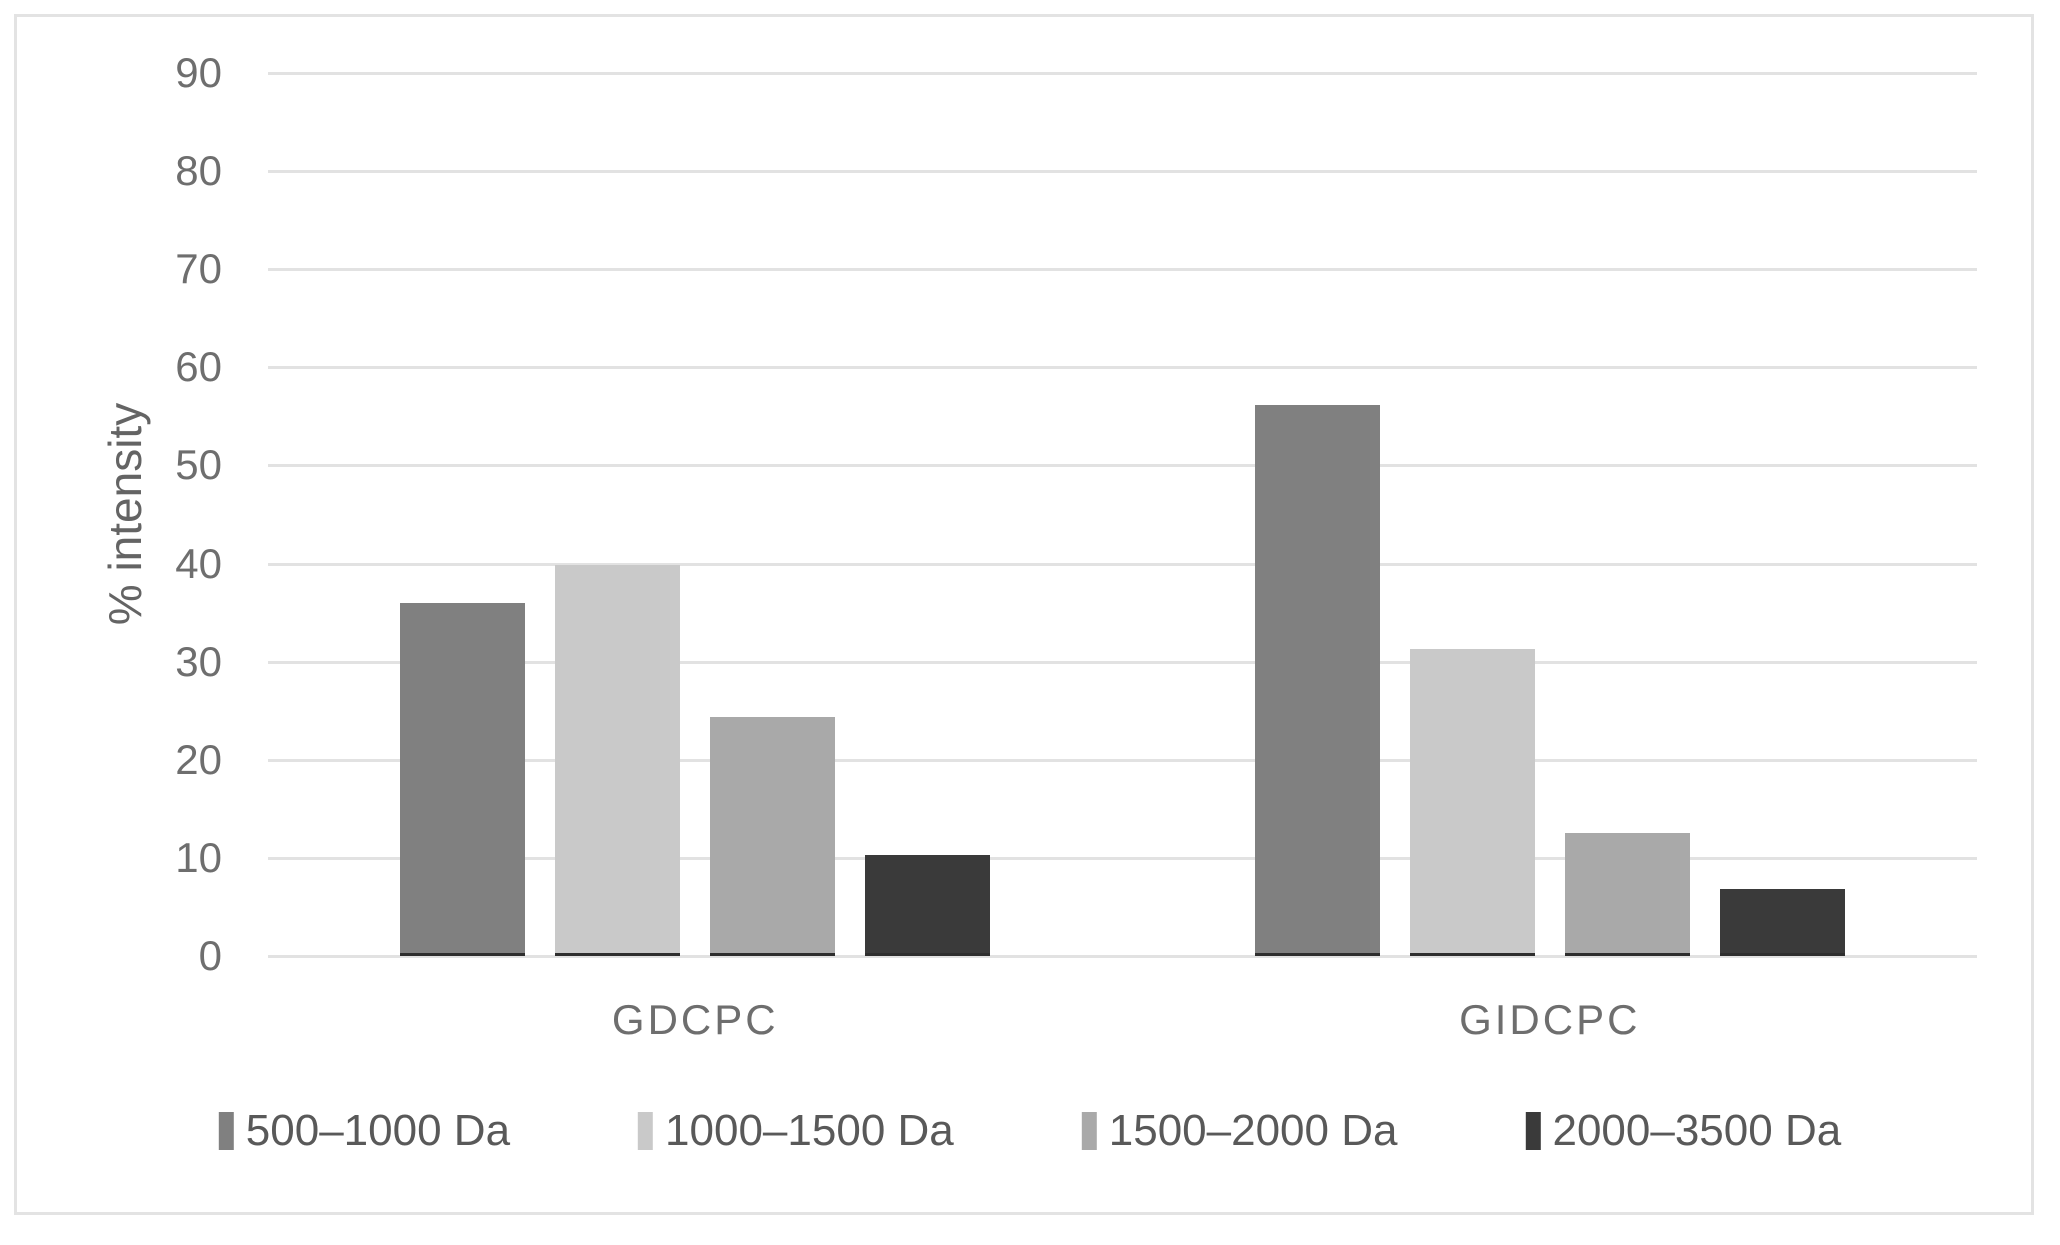 The image size is (2060, 1245). I want to click on category-label-GDCPC: GDCPC, so click(695, 1019).